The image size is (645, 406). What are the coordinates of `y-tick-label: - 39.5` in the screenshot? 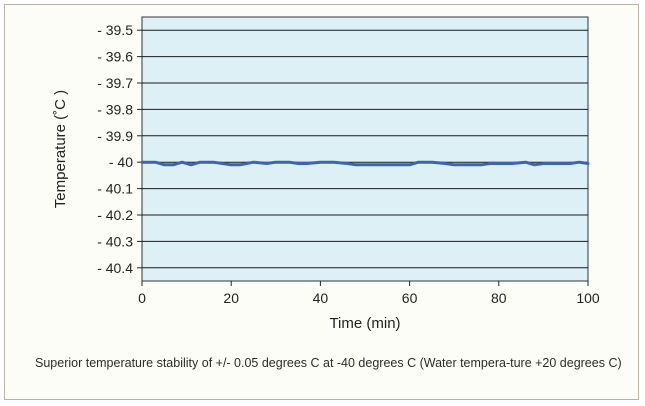 It's located at (115, 30).